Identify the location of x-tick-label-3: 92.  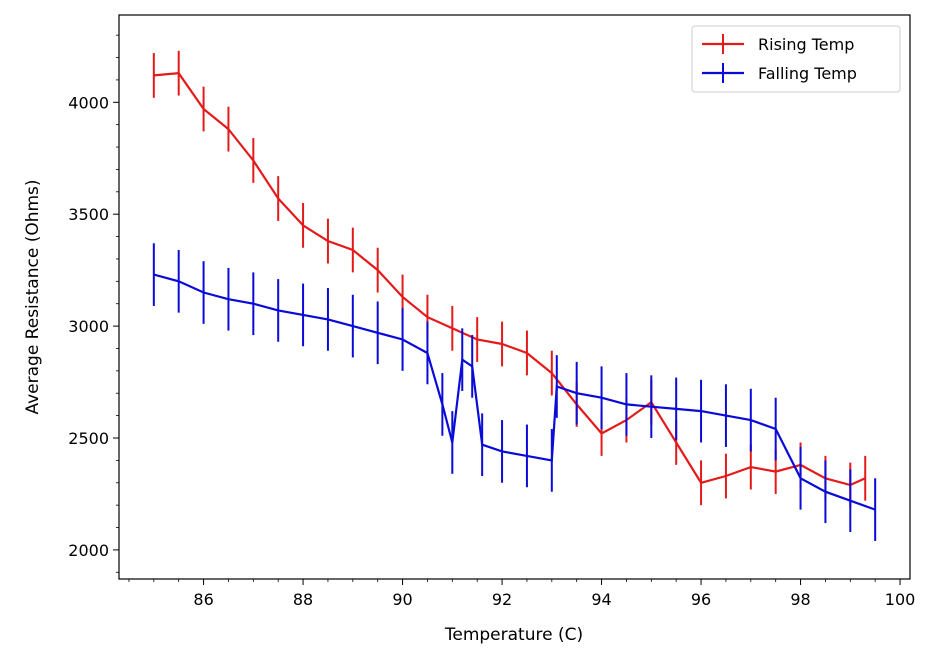
(502, 599).